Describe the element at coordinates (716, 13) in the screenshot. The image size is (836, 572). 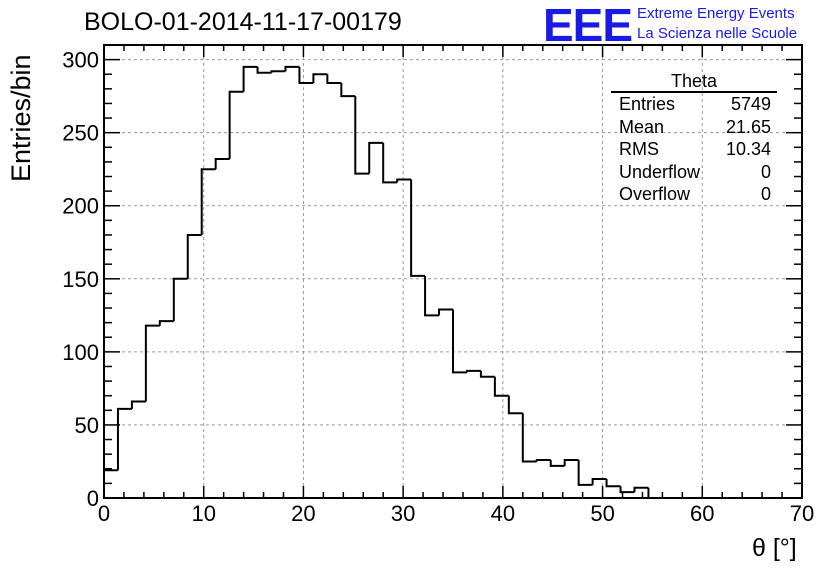
I see `logo-line-1: Extreme Energy Events` at that location.